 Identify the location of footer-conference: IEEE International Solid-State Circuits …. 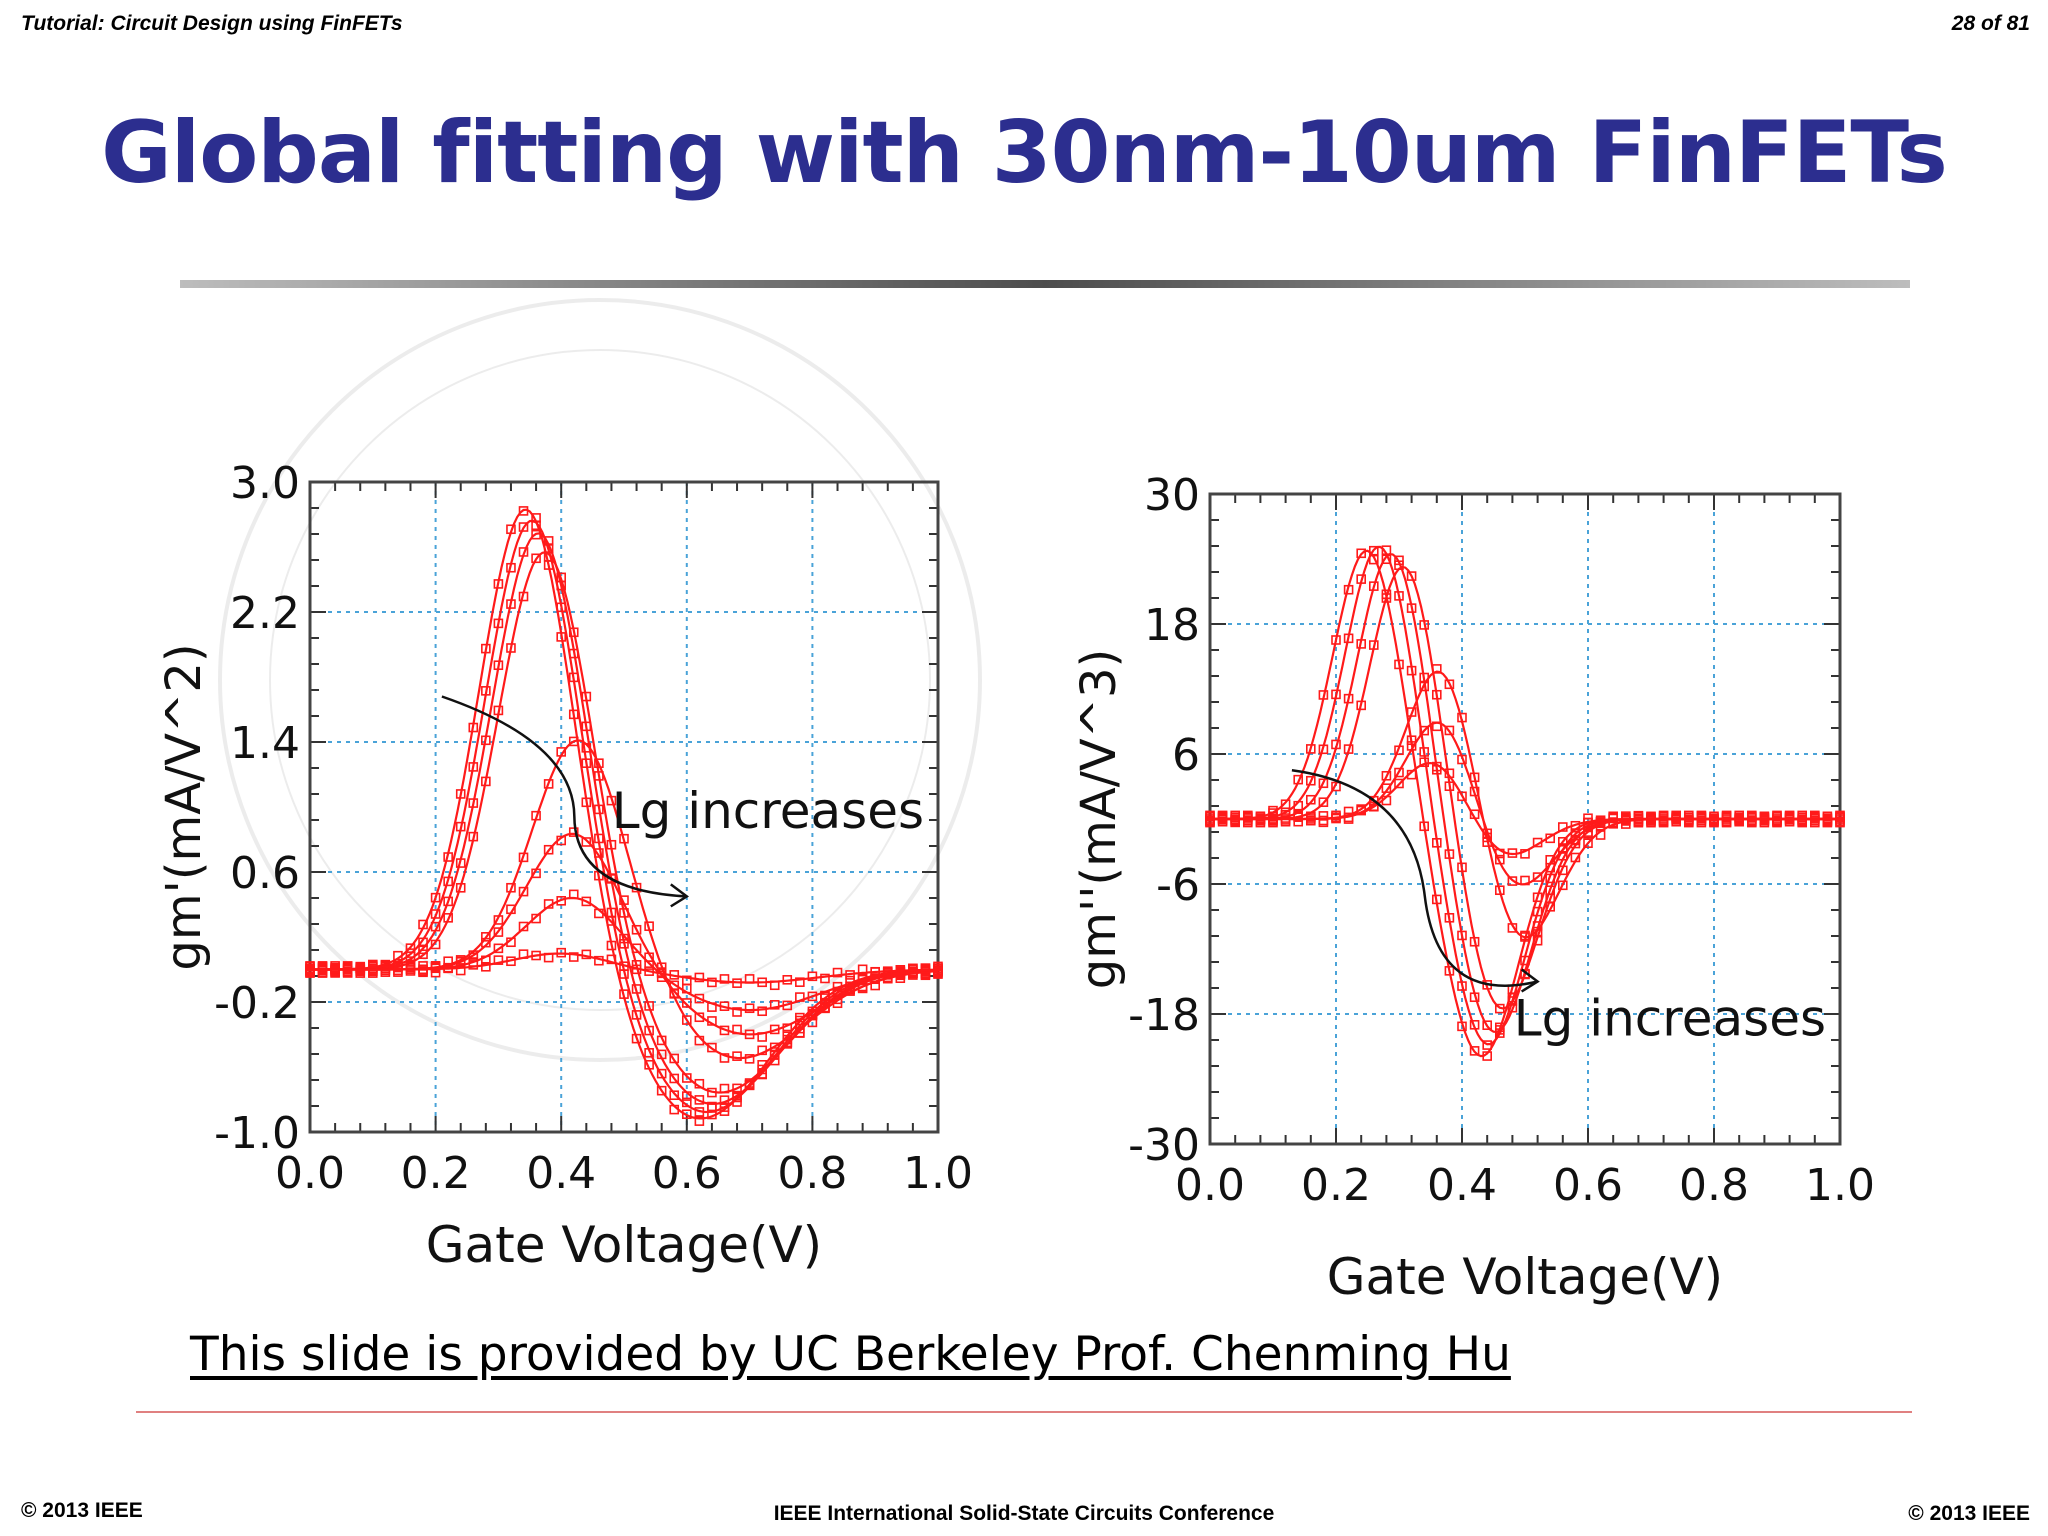
(1024, 1513).